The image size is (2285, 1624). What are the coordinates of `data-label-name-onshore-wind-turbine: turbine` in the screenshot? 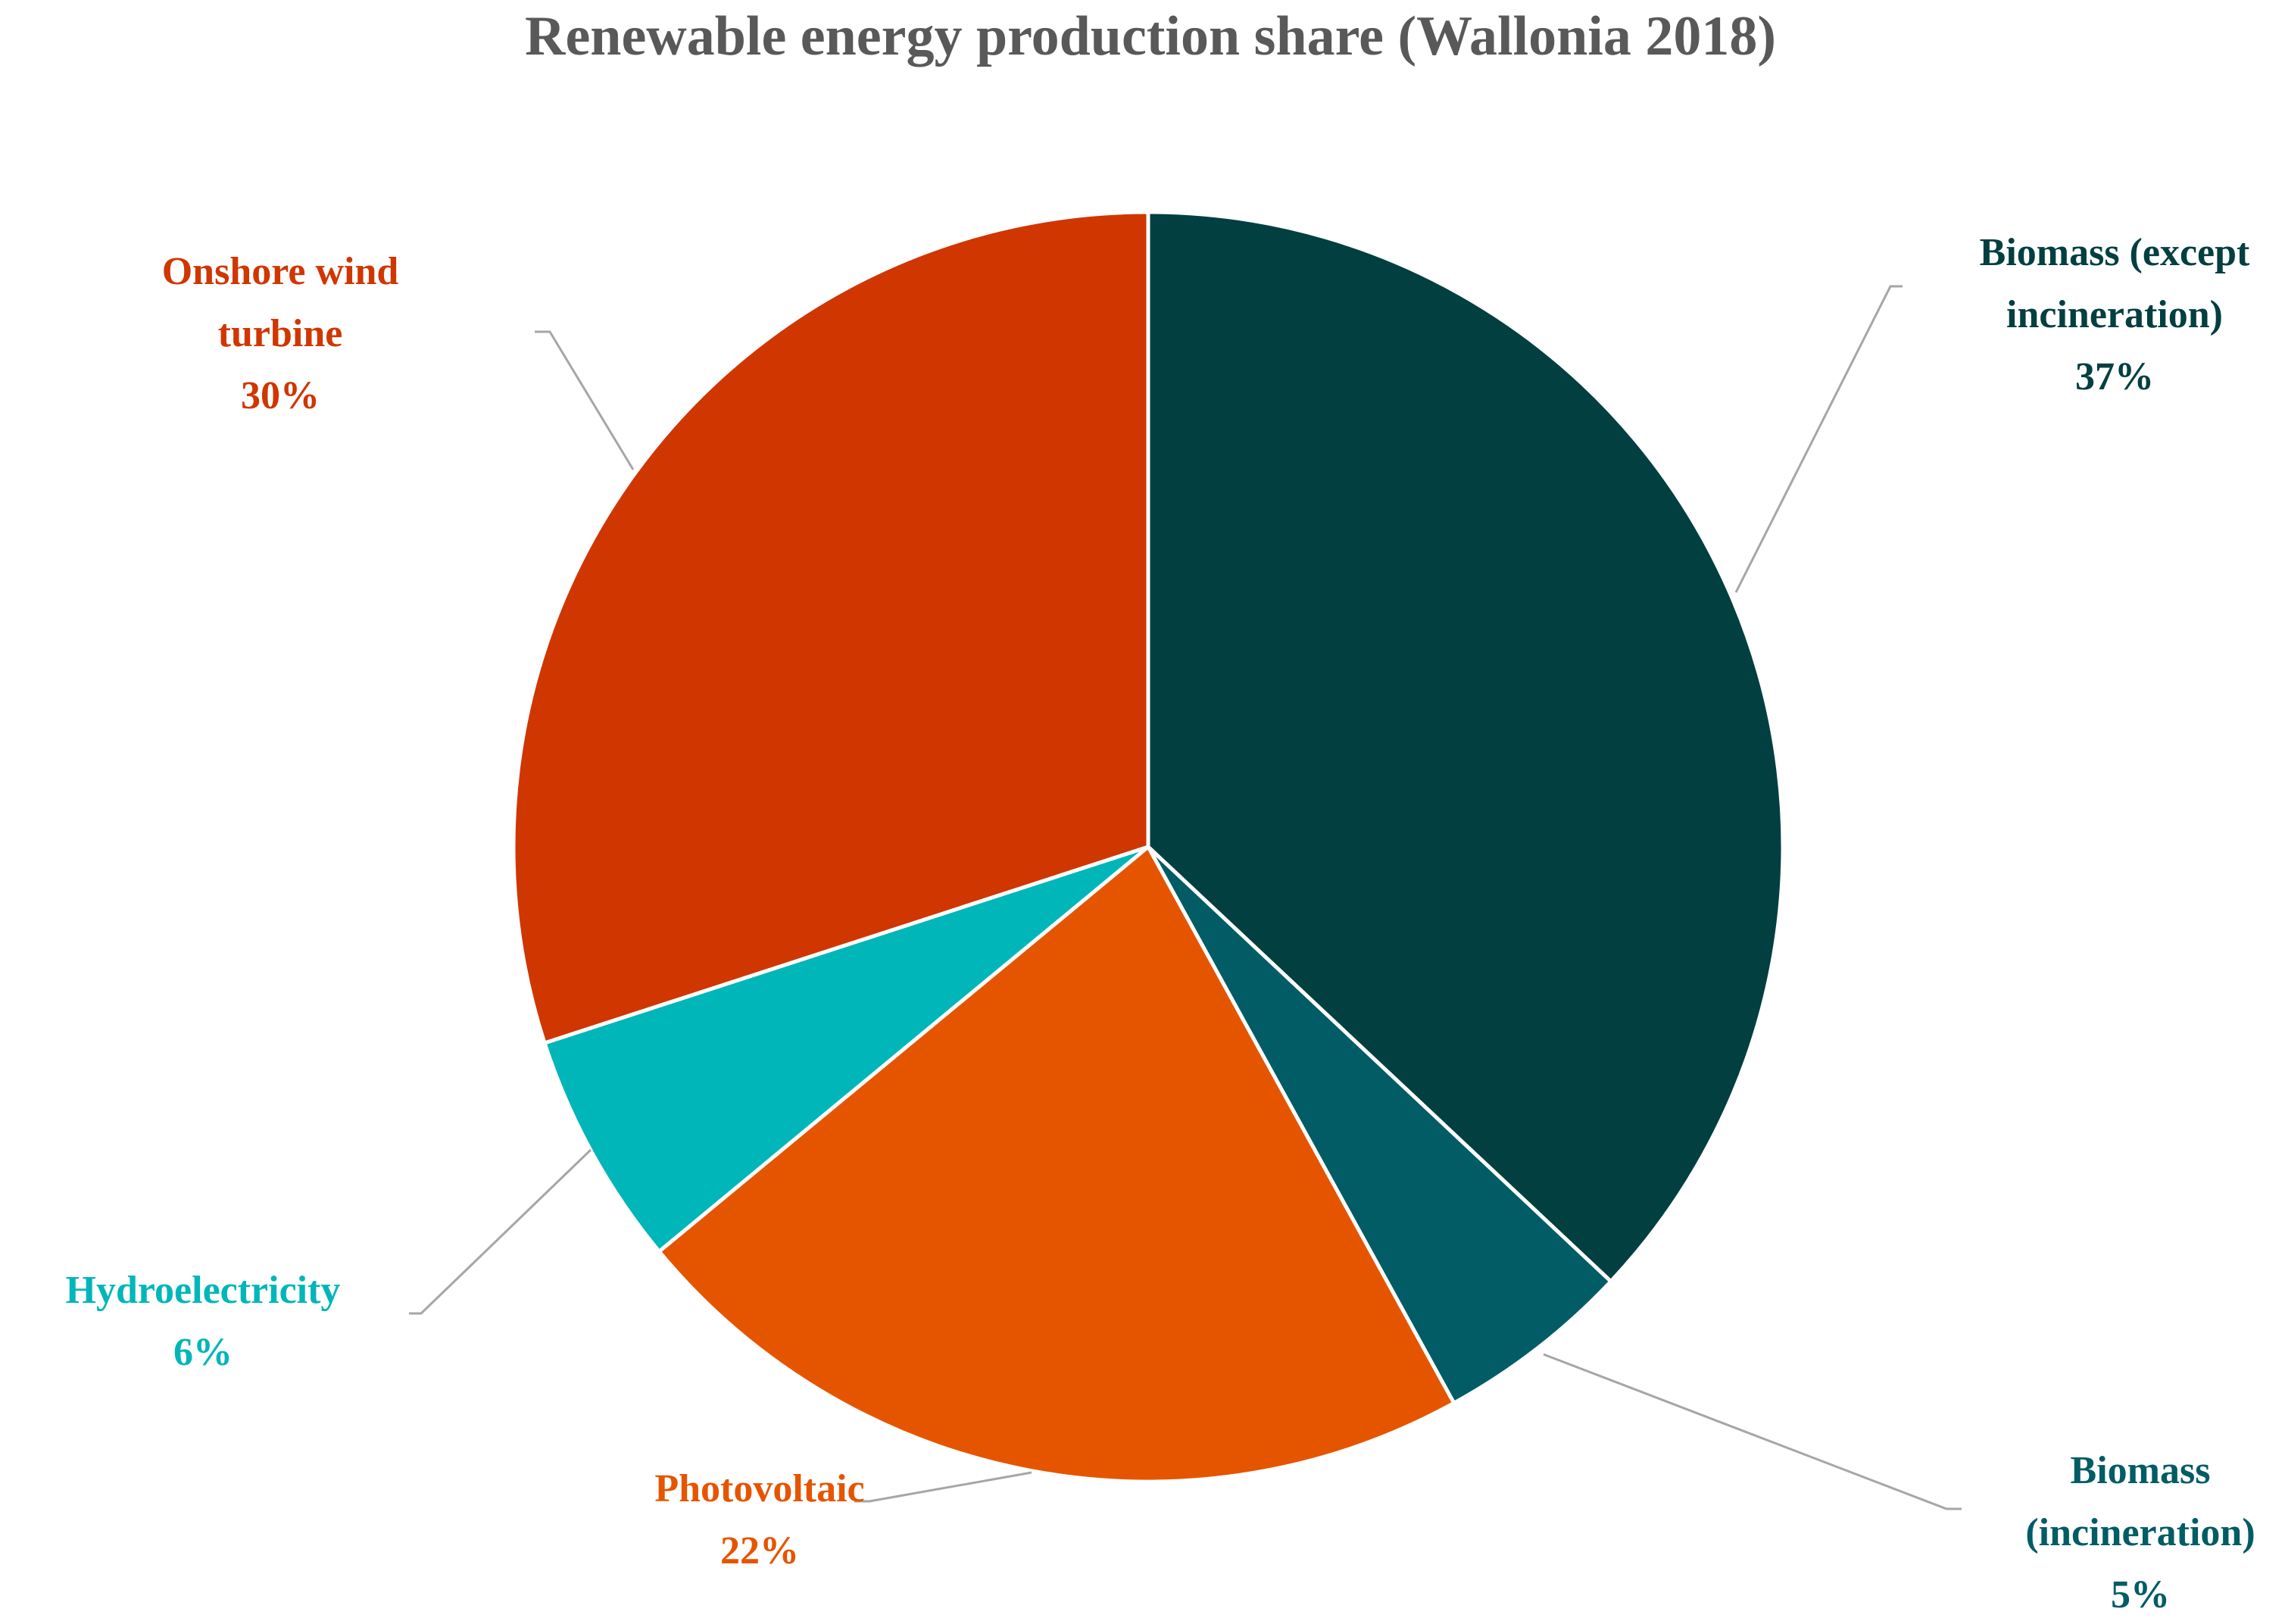 It's located at (280, 333).